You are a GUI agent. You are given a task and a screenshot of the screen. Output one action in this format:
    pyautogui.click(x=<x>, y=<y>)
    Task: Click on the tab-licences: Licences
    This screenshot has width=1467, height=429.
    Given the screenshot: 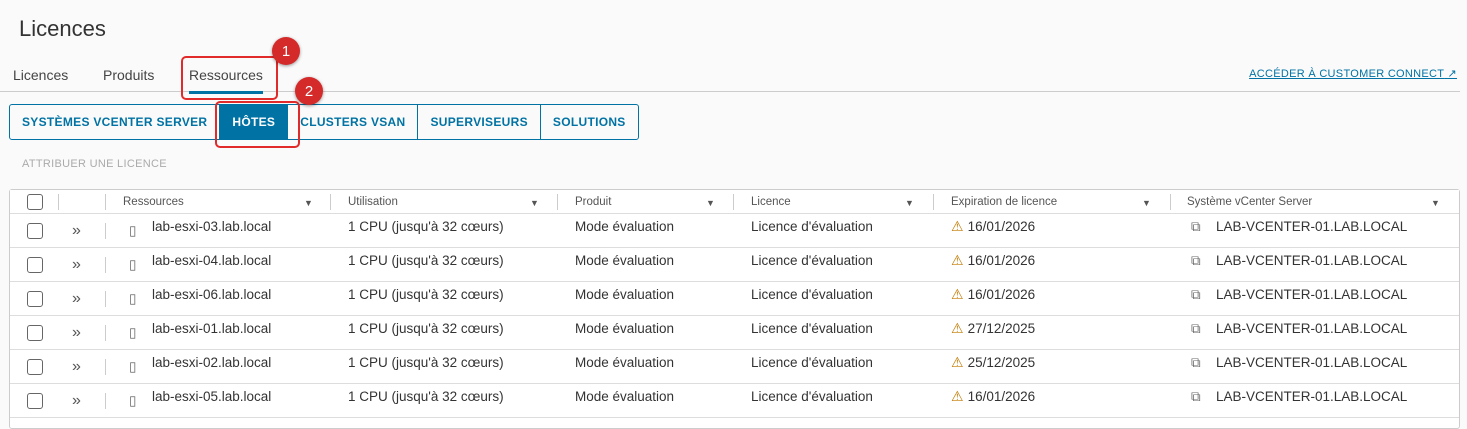 What is the action you would take?
    pyautogui.click(x=41, y=75)
    